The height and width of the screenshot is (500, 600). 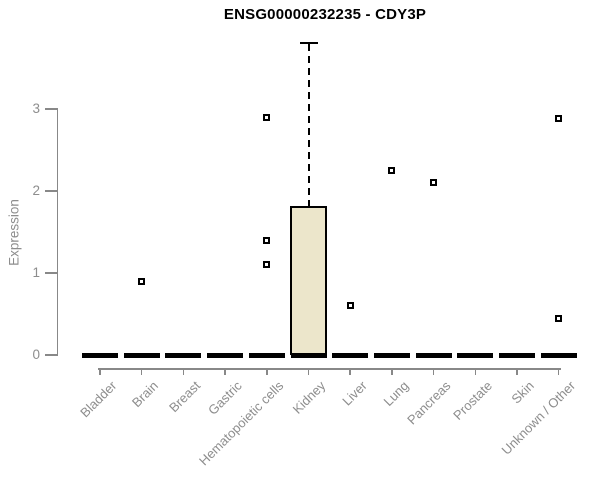 What do you see at coordinates (145, 394) in the screenshot?
I see `x-tick-label-brain: Brain` at bounding box center [145, 394].